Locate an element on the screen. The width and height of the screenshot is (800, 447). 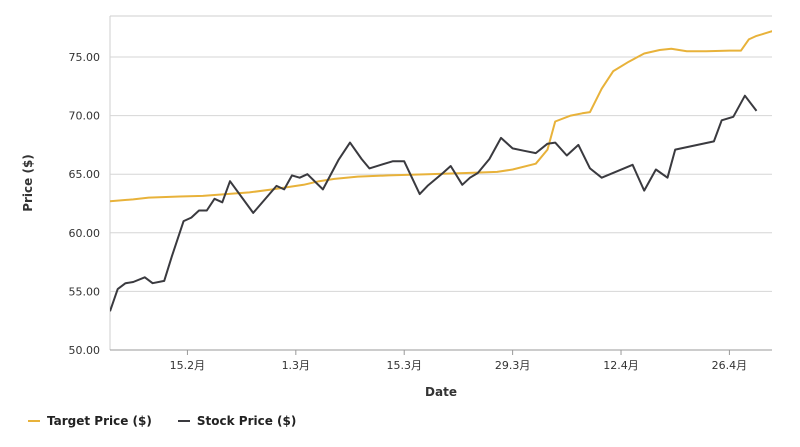
y-tick-label: 60.00 is located at coordinates (85, 233).